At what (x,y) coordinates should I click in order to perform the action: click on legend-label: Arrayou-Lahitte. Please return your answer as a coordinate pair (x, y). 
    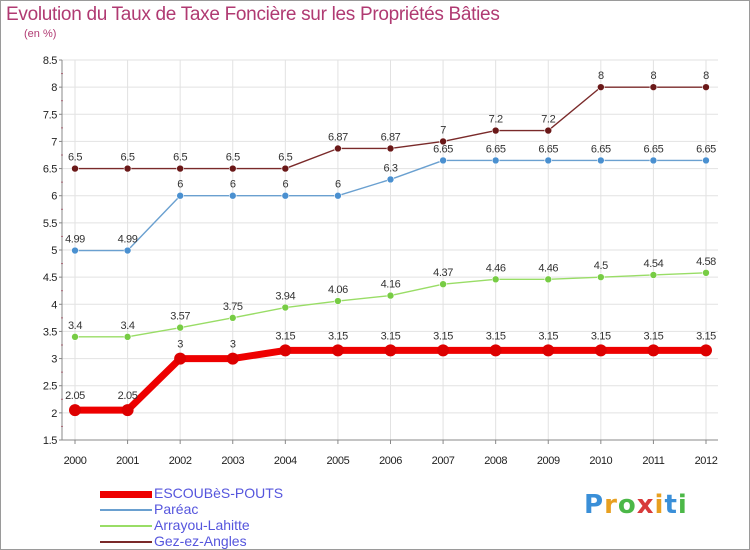
    Looking at the image, I should click on (202, 525).